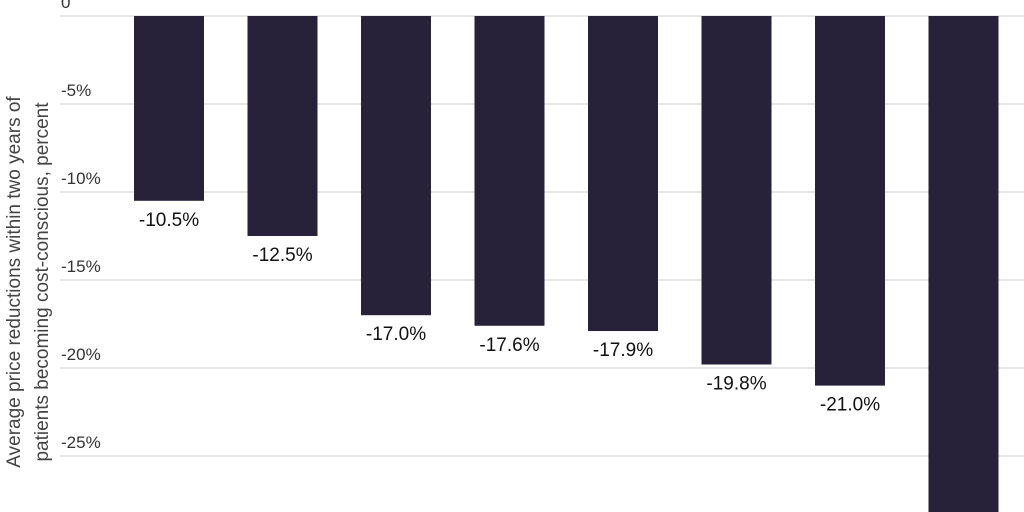  Describe the element at coordinates (623, 350) in the screenshot. I see `bar-data-label: -17.9%` at that location.